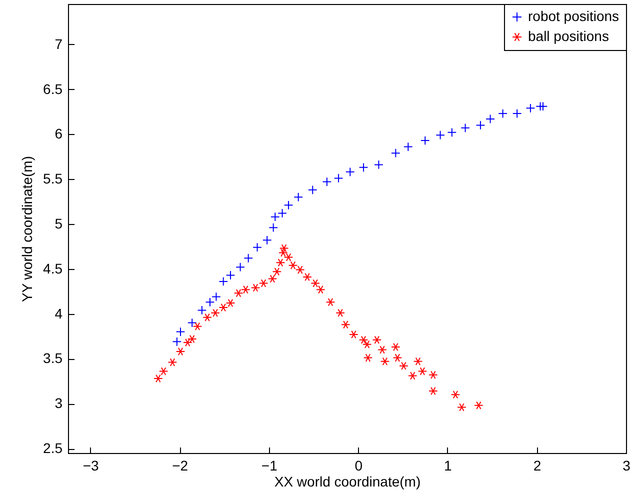  Describe the element at coordinates (58, 44) in the screenshot. I see `y-tick-label: 7` at that location.